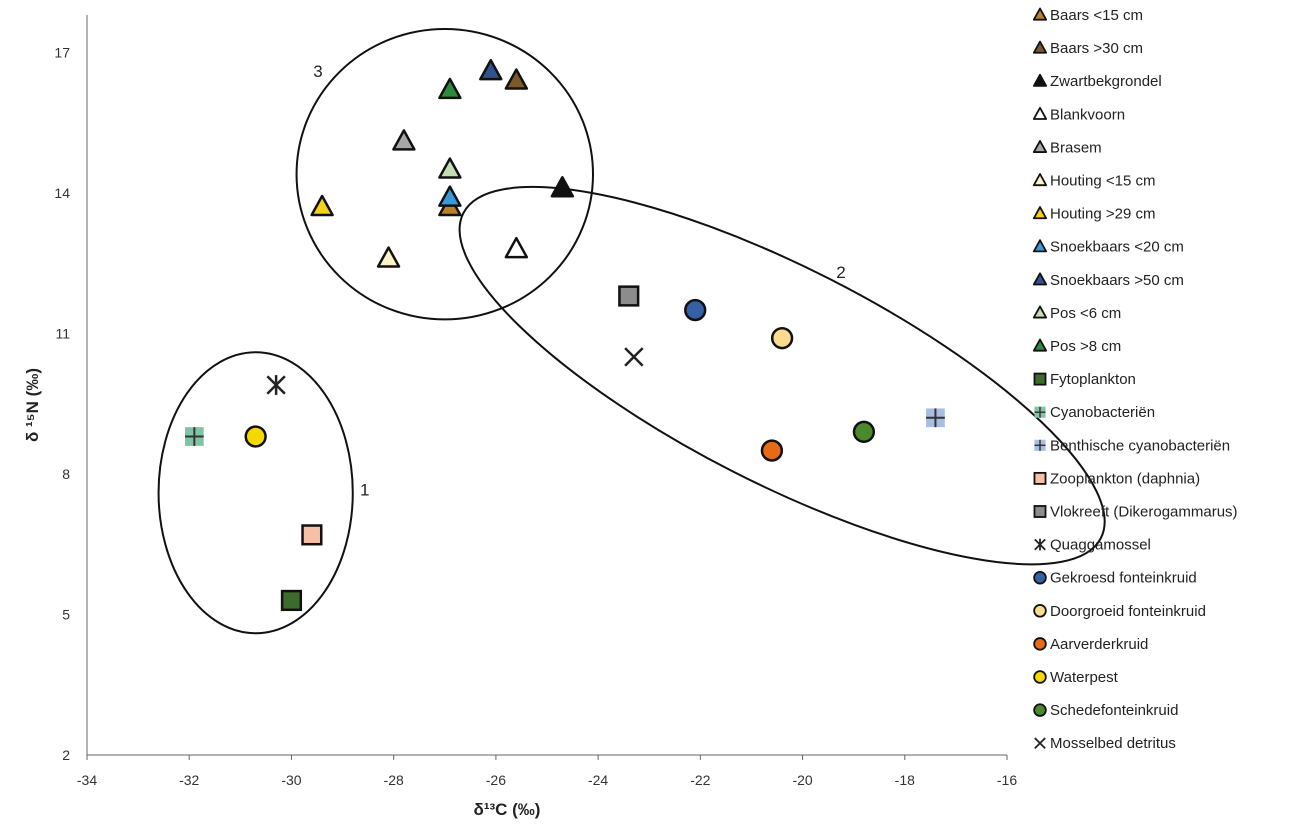  Describe the element at coordinates (291, 780) in the screenshot. I see `x-tick-label: -30` at that location.